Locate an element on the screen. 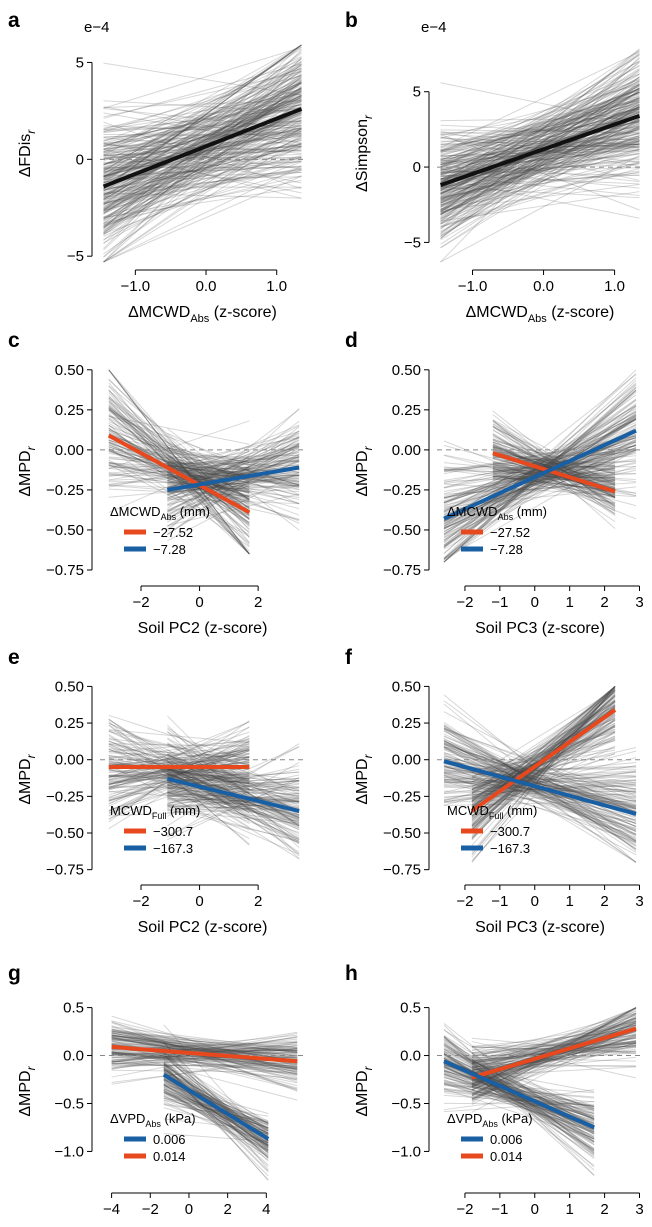  y-tick-label: −5 is located at coordinates (75, 256).